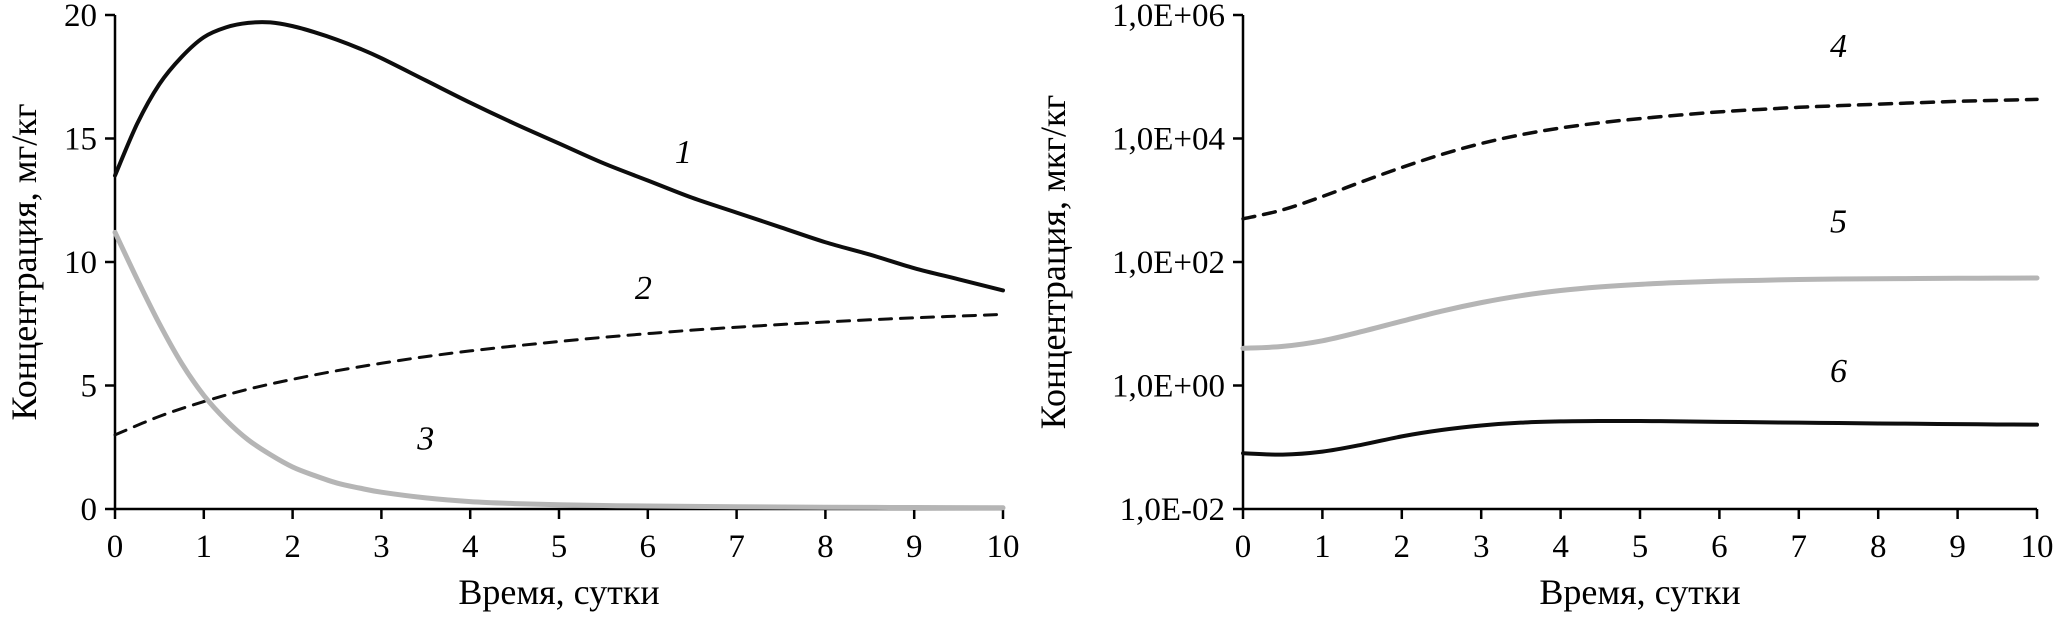 The width and height of the screenshot is (2067, 624). Describe the element at coordinates (1168, 263) in the screenshot. I see `y-tick-label: 1,0E+02` at that location.